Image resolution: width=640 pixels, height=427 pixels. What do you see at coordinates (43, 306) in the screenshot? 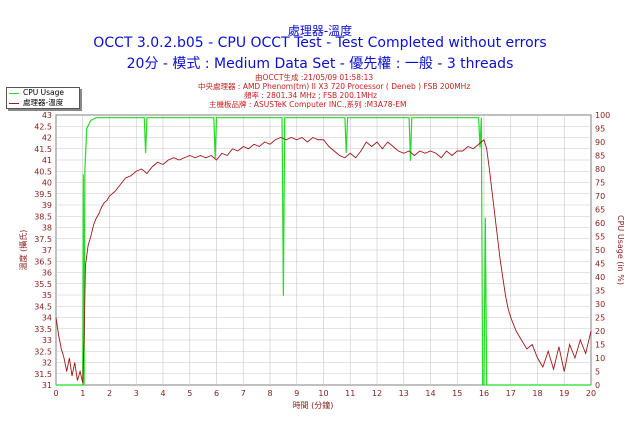
I see `y-left-tick-label: 34.5` at bounding box center [43, 306].